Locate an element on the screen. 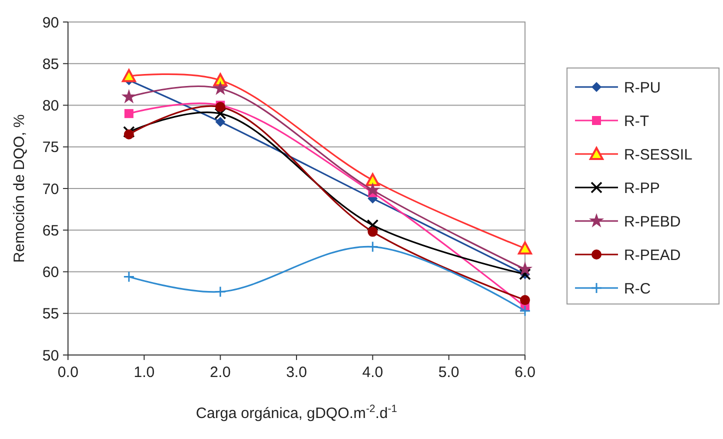  x-tick-label: 4.0 is located at coordinates (373, 372).